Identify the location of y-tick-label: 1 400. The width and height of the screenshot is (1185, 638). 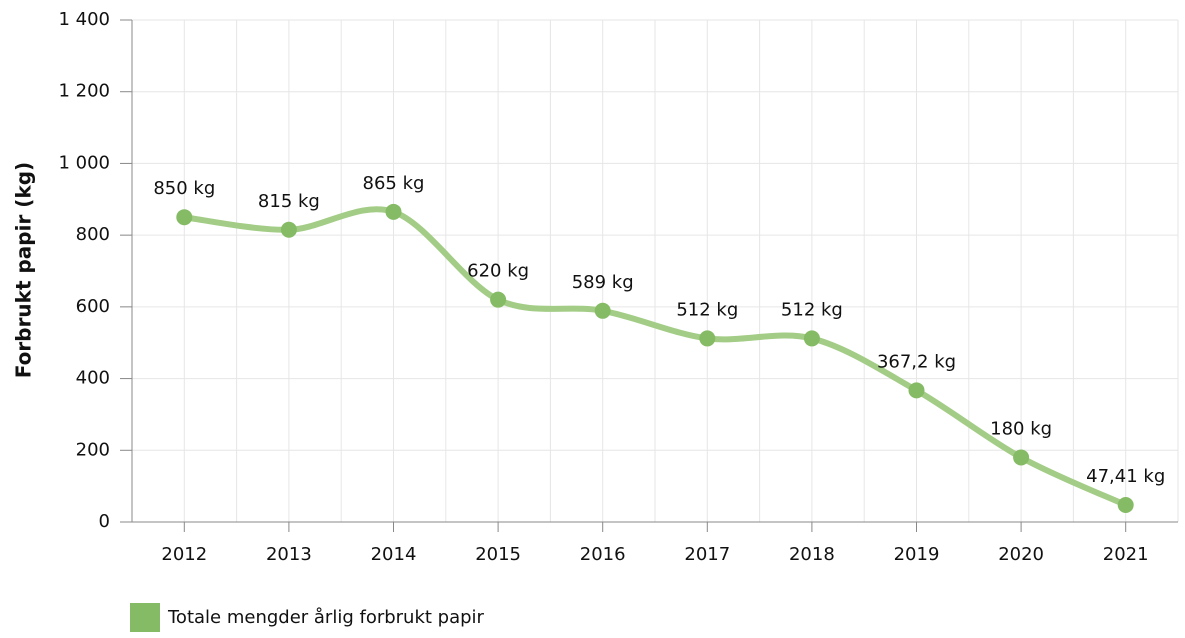
(84, 19).